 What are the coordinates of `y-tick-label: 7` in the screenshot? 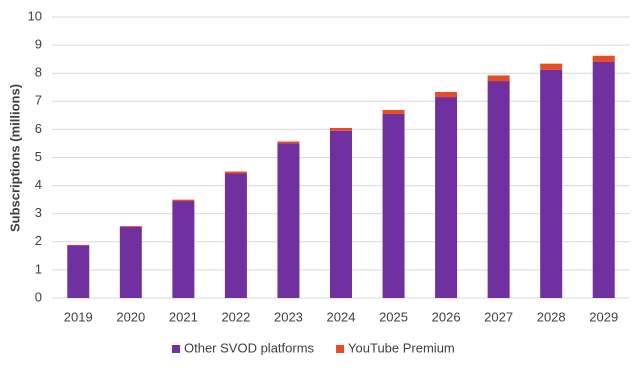 It's located at (38, 100).